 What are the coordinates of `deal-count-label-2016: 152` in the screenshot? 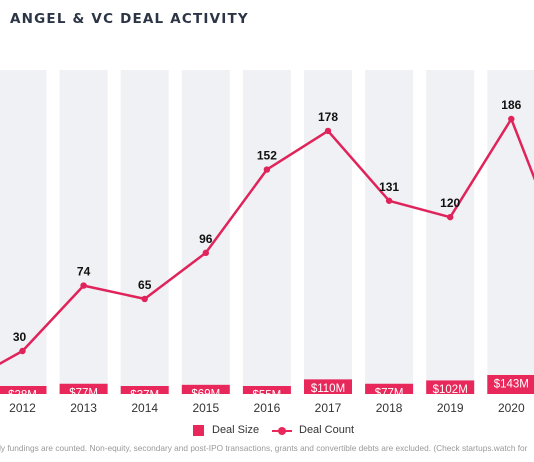 It's located at (267, 156).